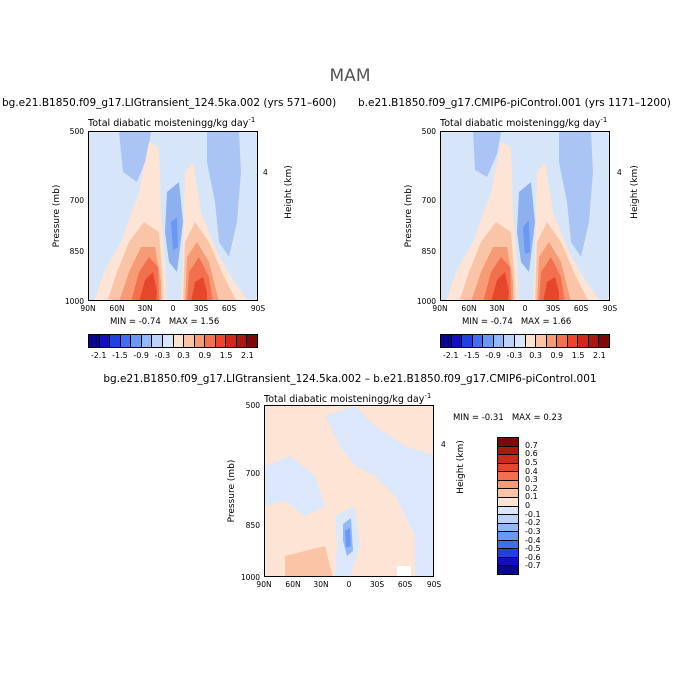  I want to click on panel1-neg-region-nh, so click(224, 194).